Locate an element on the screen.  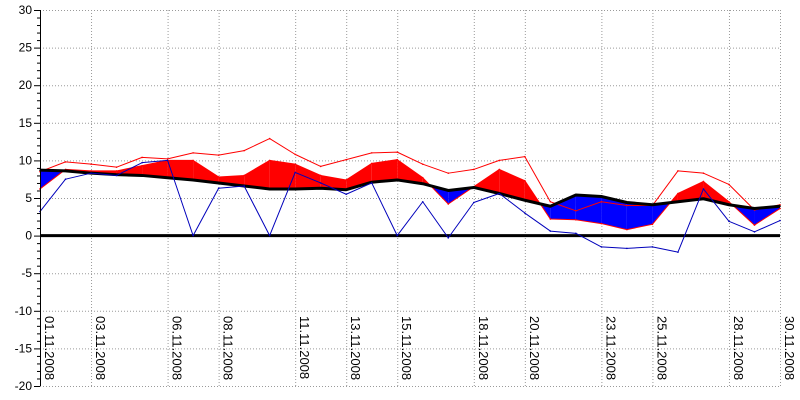
y-tick-label: 15 is located at coordinates (26, 123).